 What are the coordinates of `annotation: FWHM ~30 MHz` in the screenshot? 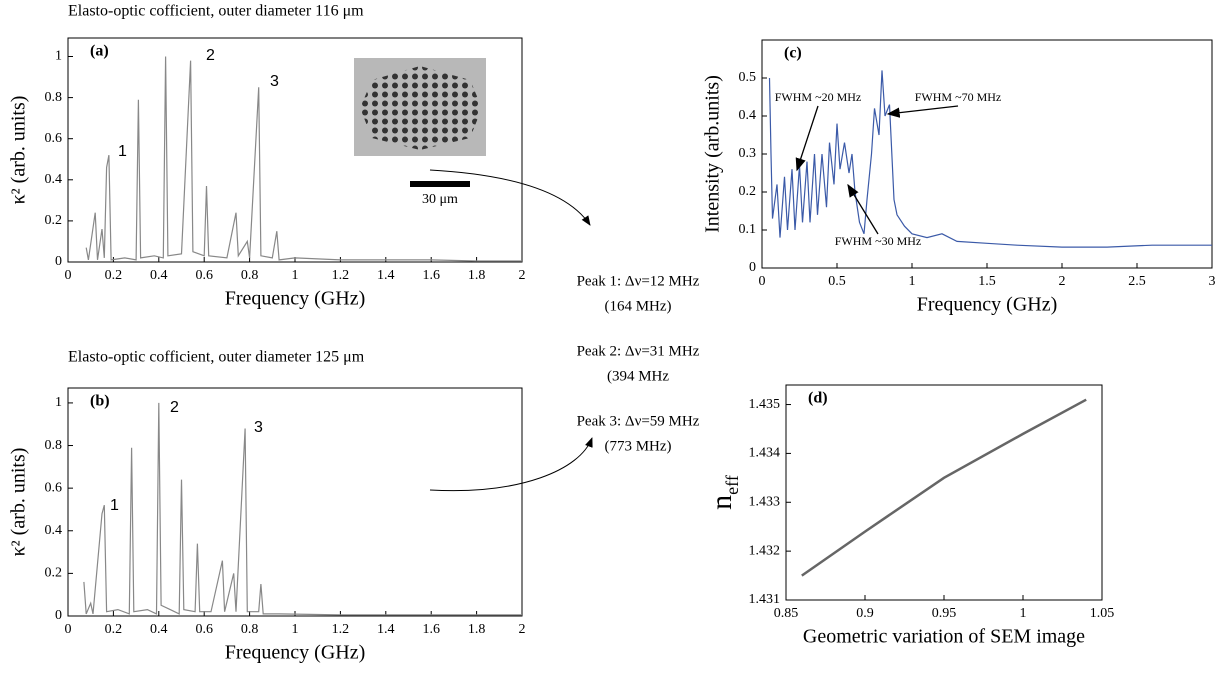 It's located at (878, 241).